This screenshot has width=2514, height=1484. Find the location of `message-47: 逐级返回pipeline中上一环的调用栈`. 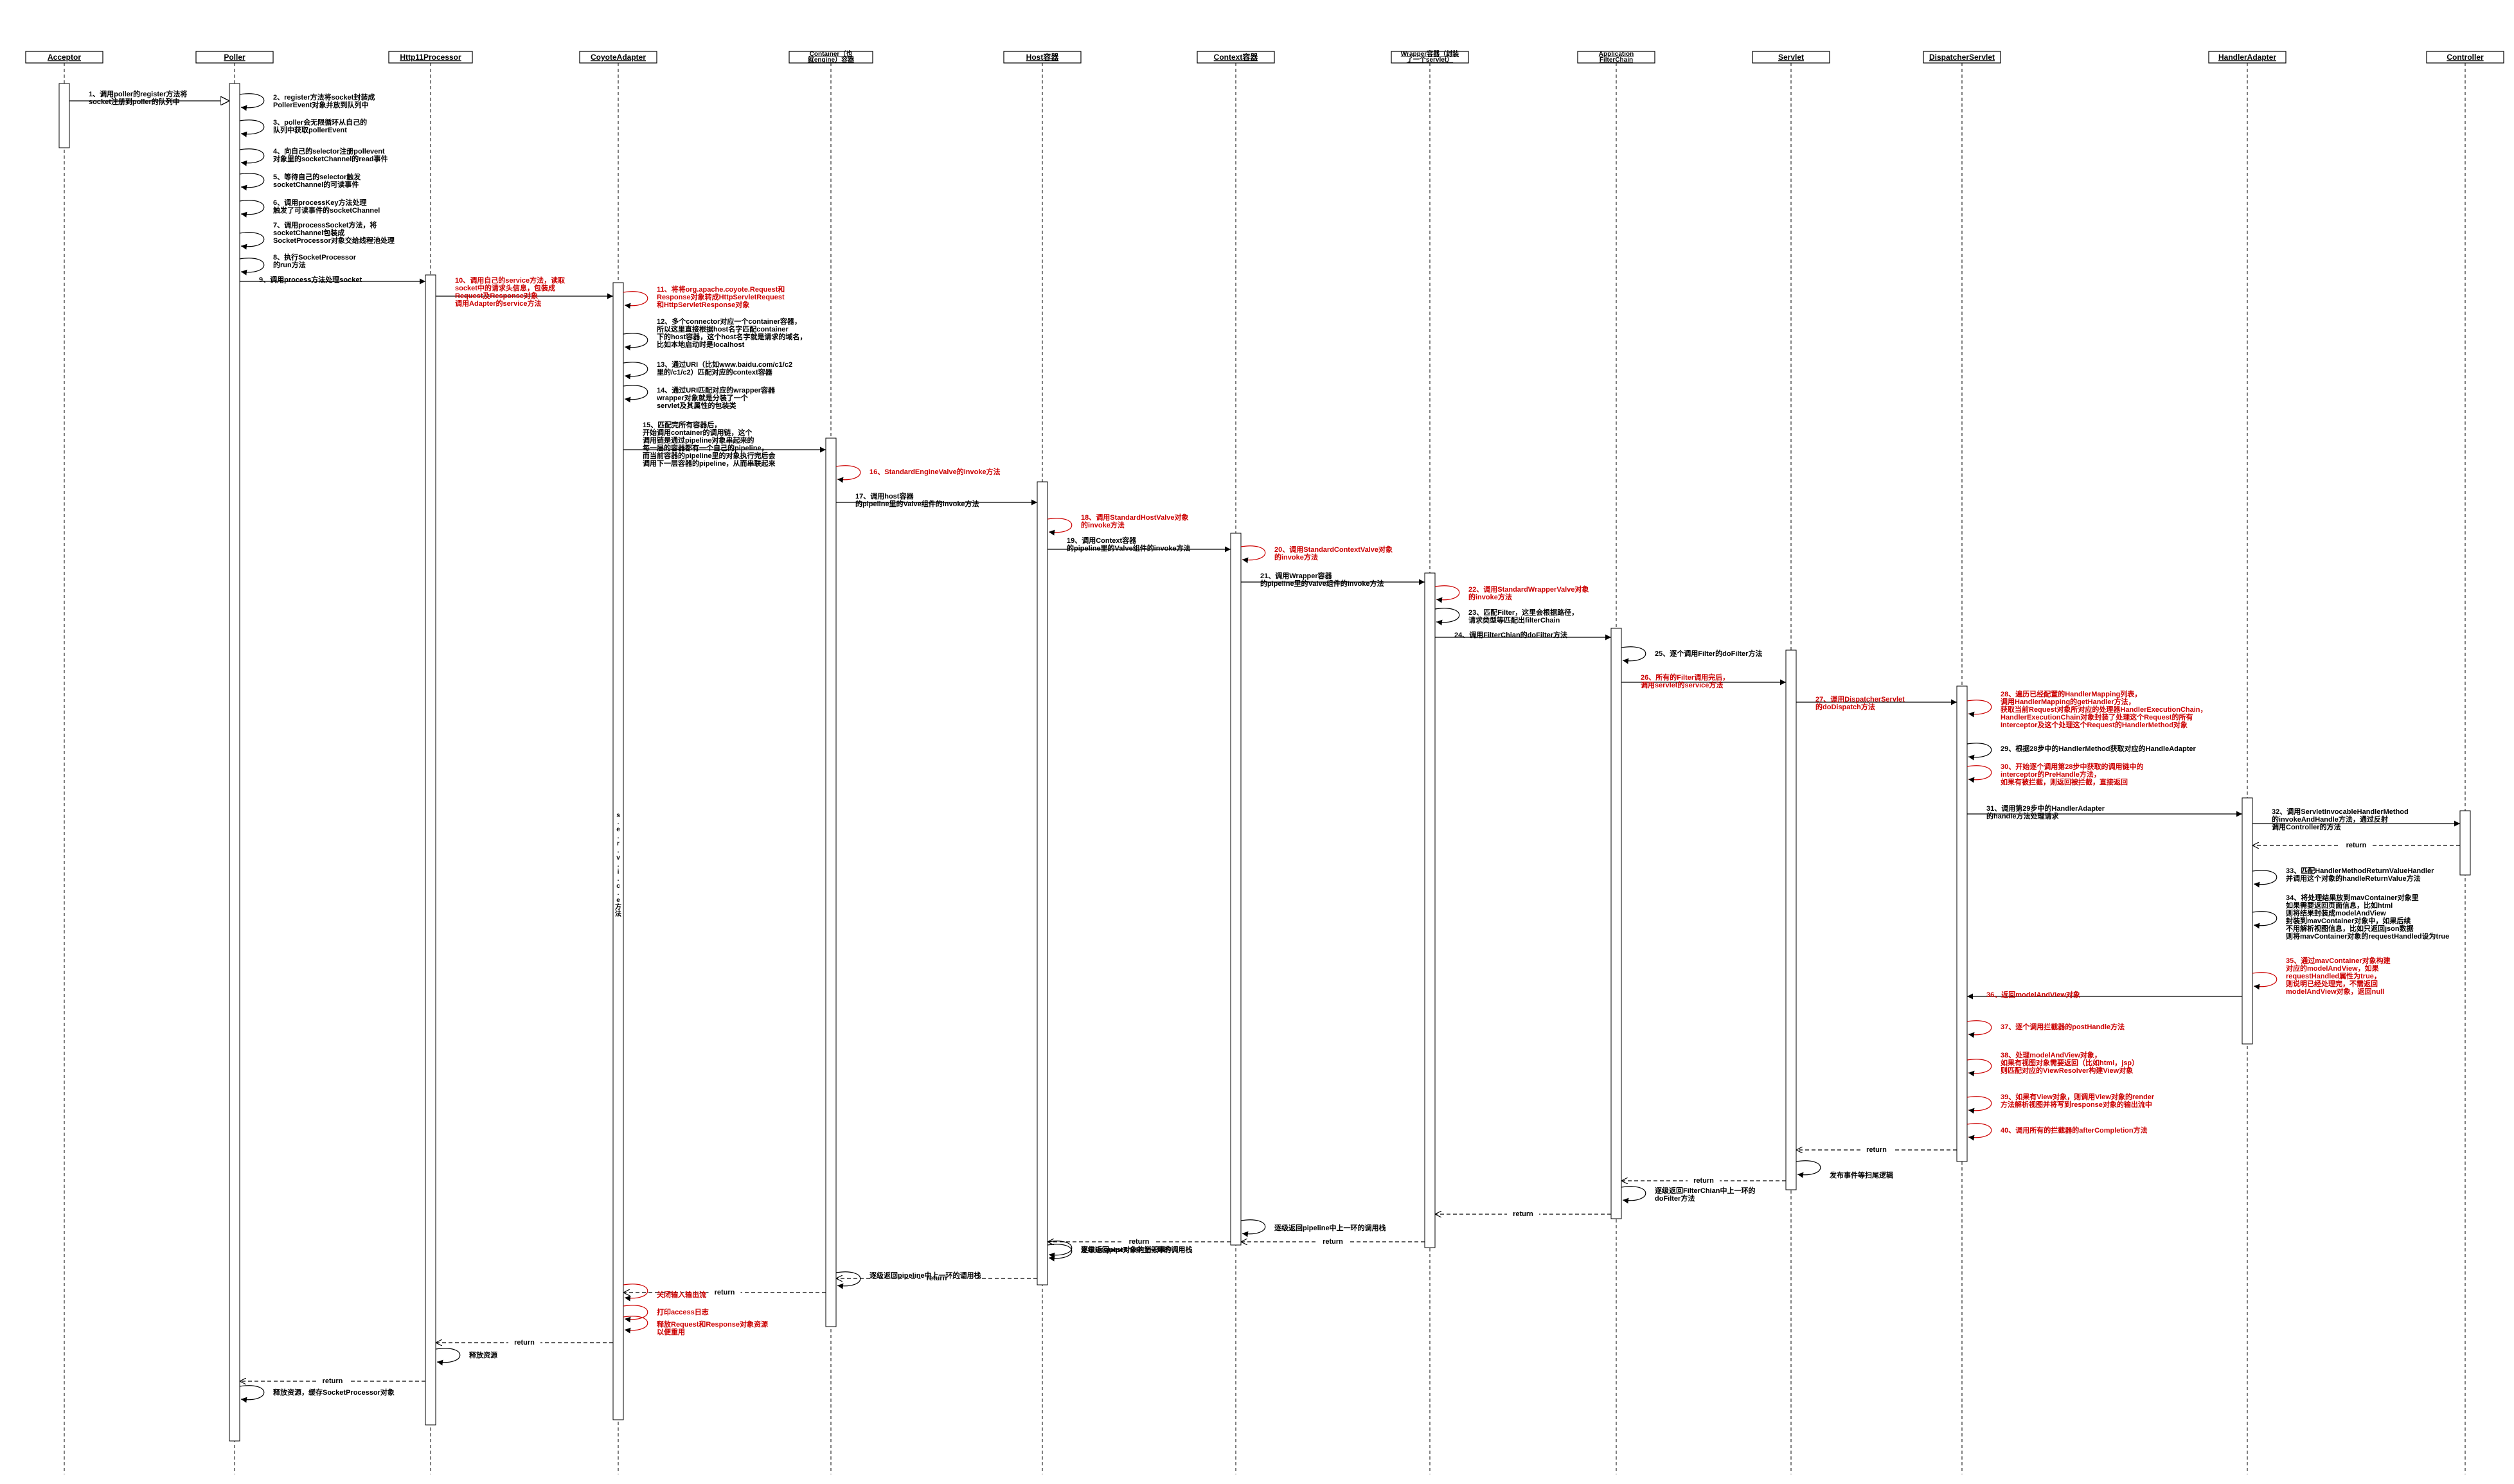

message-47: 逐级返回pipeline中上一环的调用栈 is located at coordinates (1313, 1228).